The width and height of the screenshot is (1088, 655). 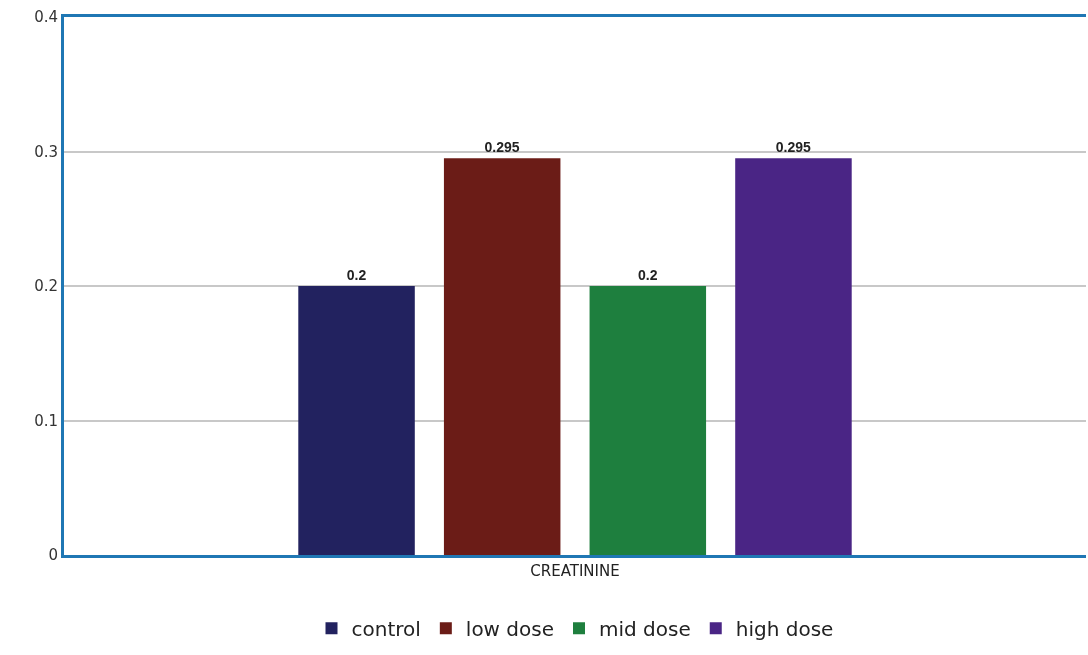 What do you see at coordinates (46, 151) in the screenshot?
I see `y-tick-label: 0.3` at bounding box center [46, 151].